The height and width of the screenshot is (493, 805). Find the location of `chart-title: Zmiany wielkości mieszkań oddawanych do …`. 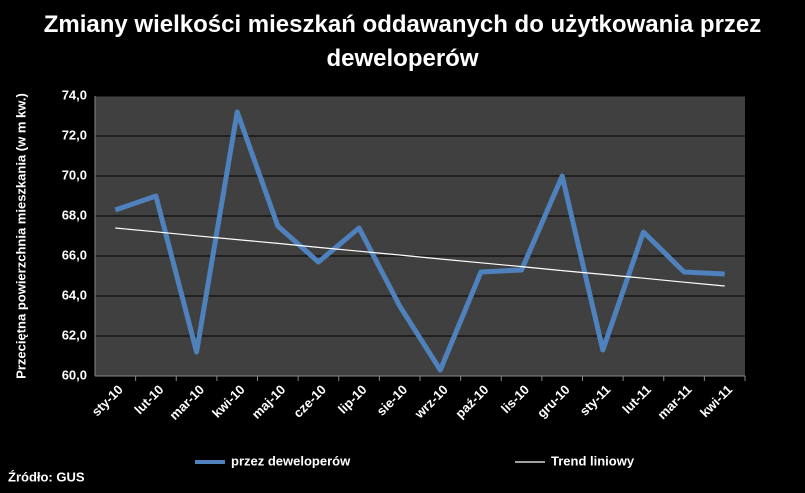

chart-title: Zmiany wielkości mieszkań oddawanych do … is located at coordinates (402, 41).